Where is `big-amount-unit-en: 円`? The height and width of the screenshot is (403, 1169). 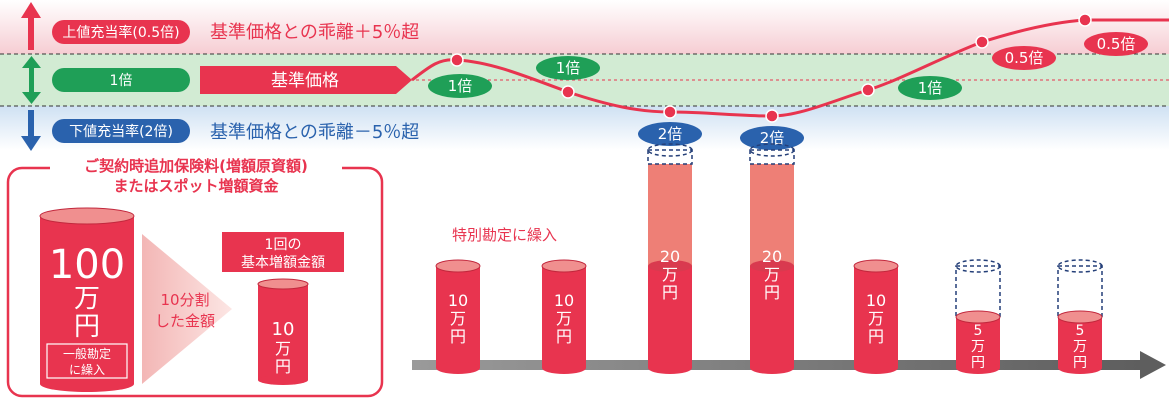
big-amount-unit-en: 円 is located at coordinates (87, 327).